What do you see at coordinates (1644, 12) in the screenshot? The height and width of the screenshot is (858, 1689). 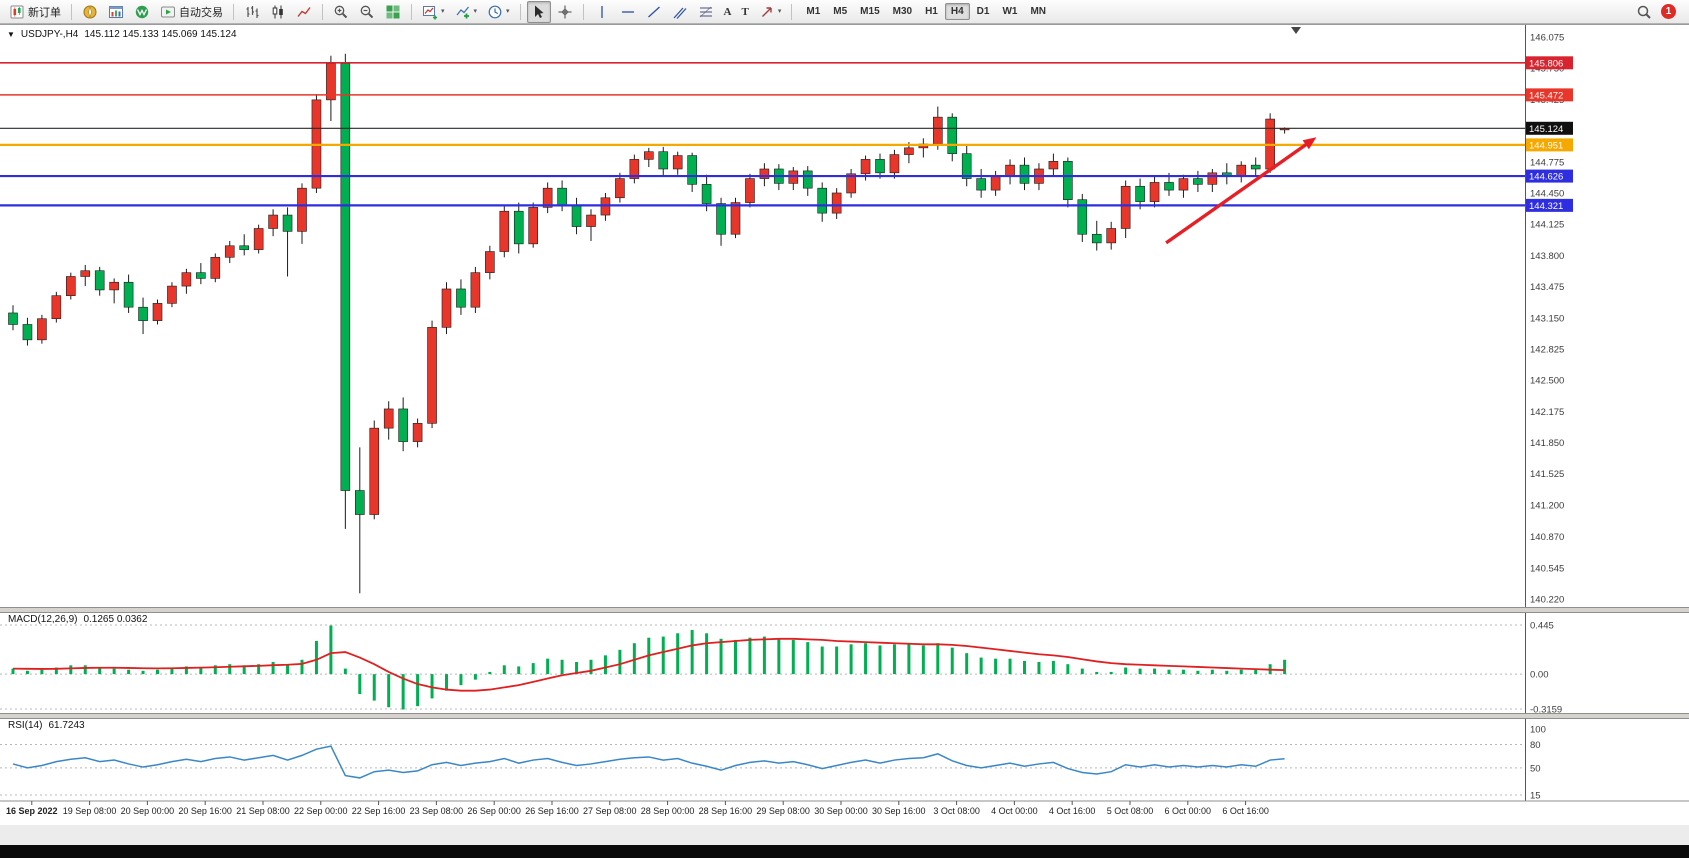 I see `search-icon` at bounding box center [1644, 12].